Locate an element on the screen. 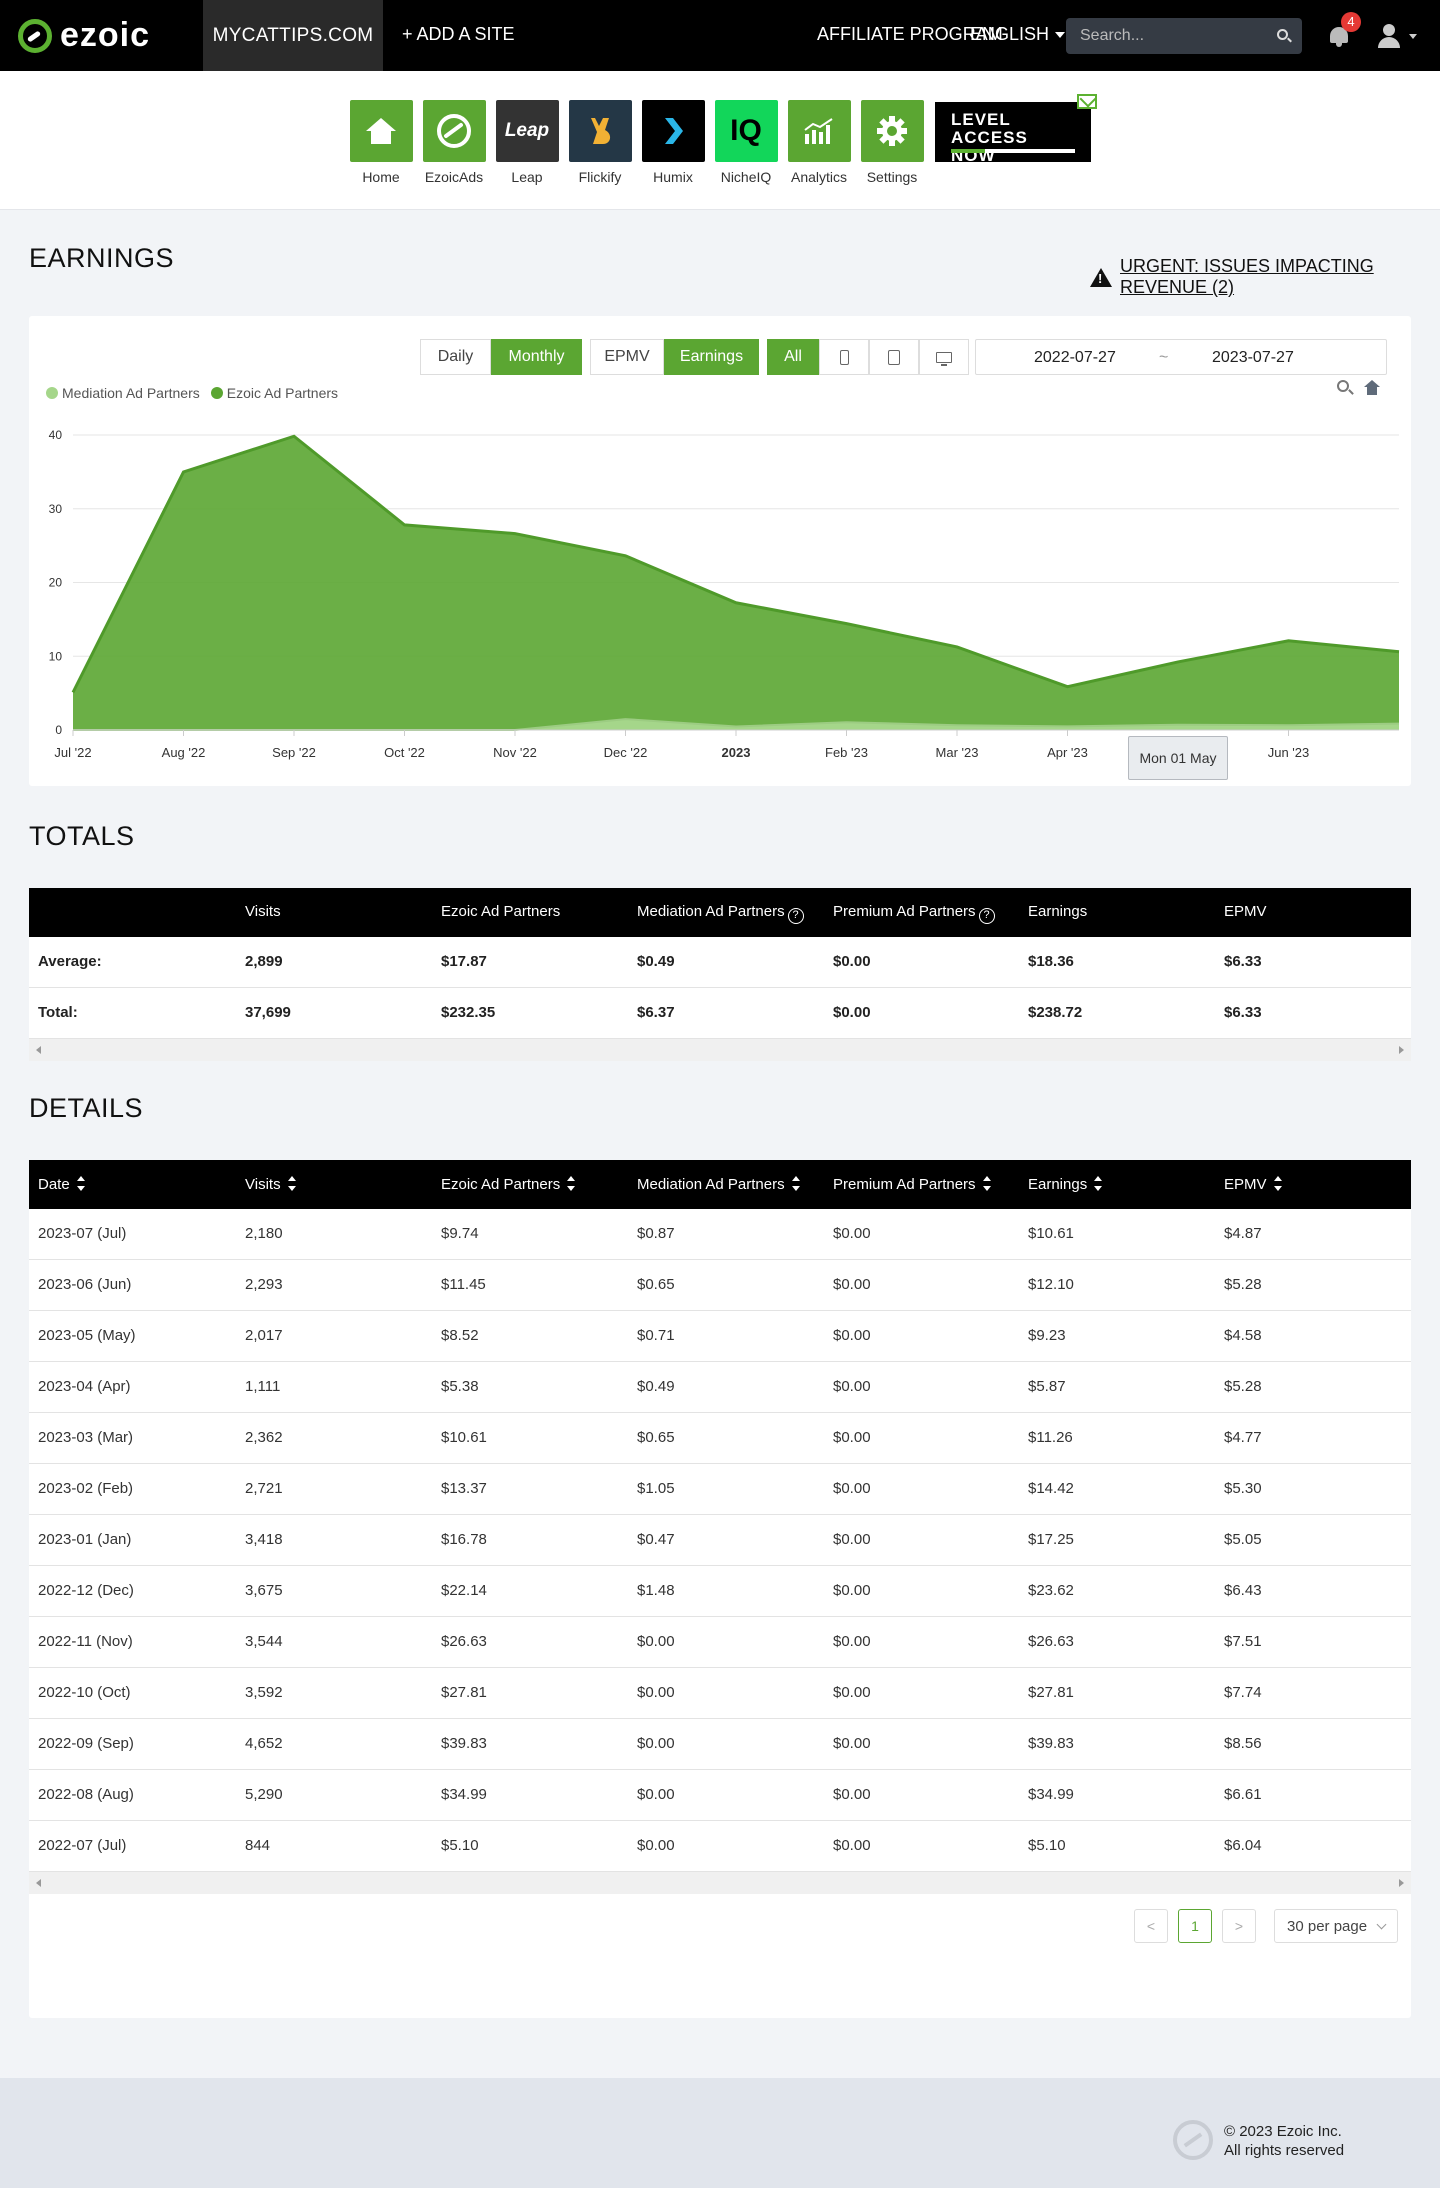 The width and height of the screenshot is (1440, 2188). table-cell: 2,180 is located at coordinates (264, 1233).